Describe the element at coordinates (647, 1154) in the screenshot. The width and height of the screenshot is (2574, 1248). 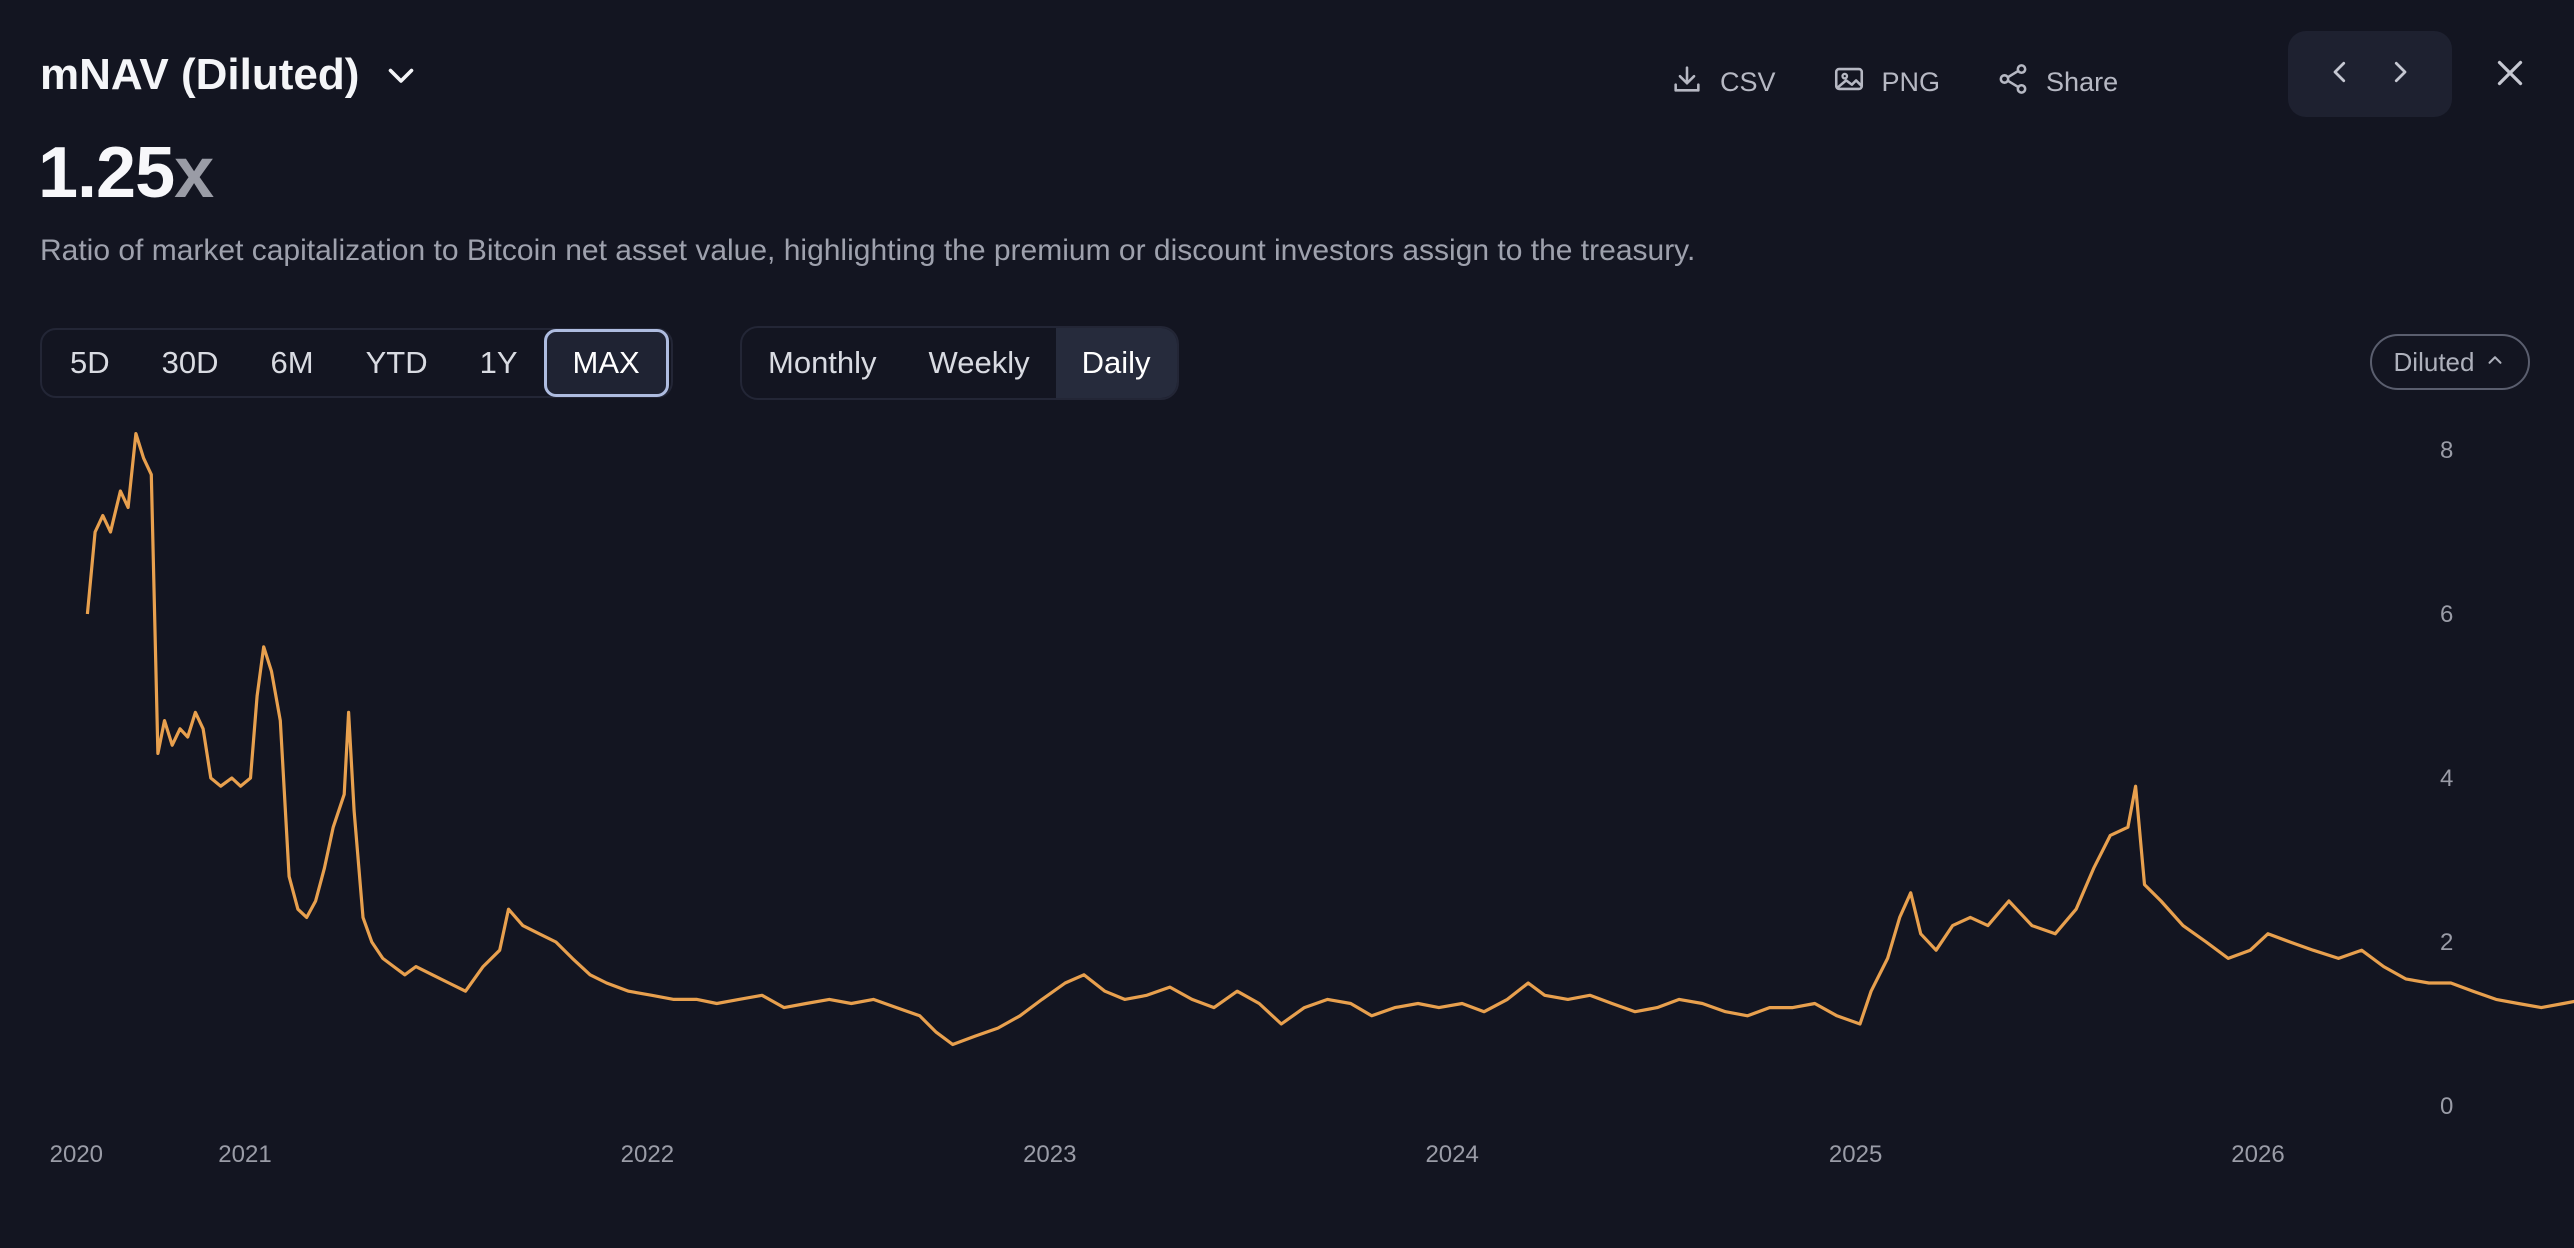
I see `x-tick-label: 2022` at that location.